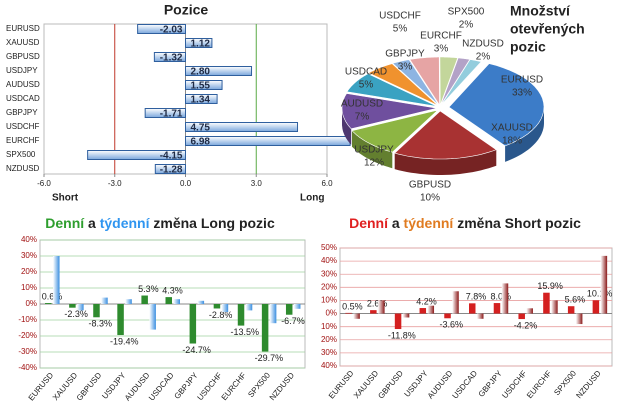  Describe the element at coordinates (369, 223) in the screenshot. I see `title-part: Denní` at that location.